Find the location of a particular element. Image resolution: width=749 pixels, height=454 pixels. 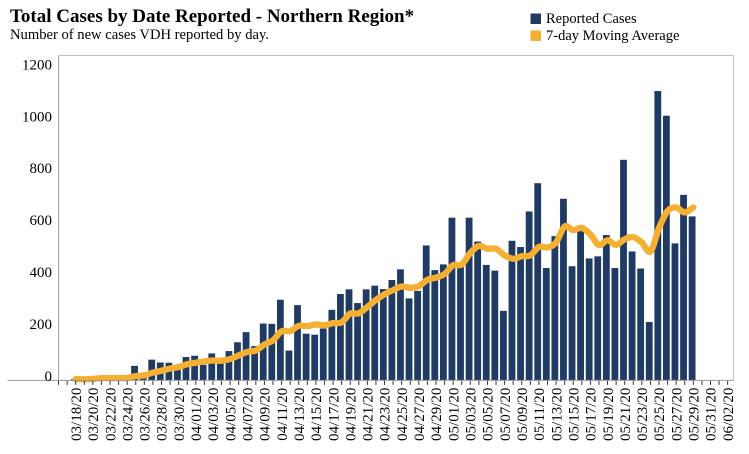

svg-text: 04/17/20 is located at coordinates (334, 414).